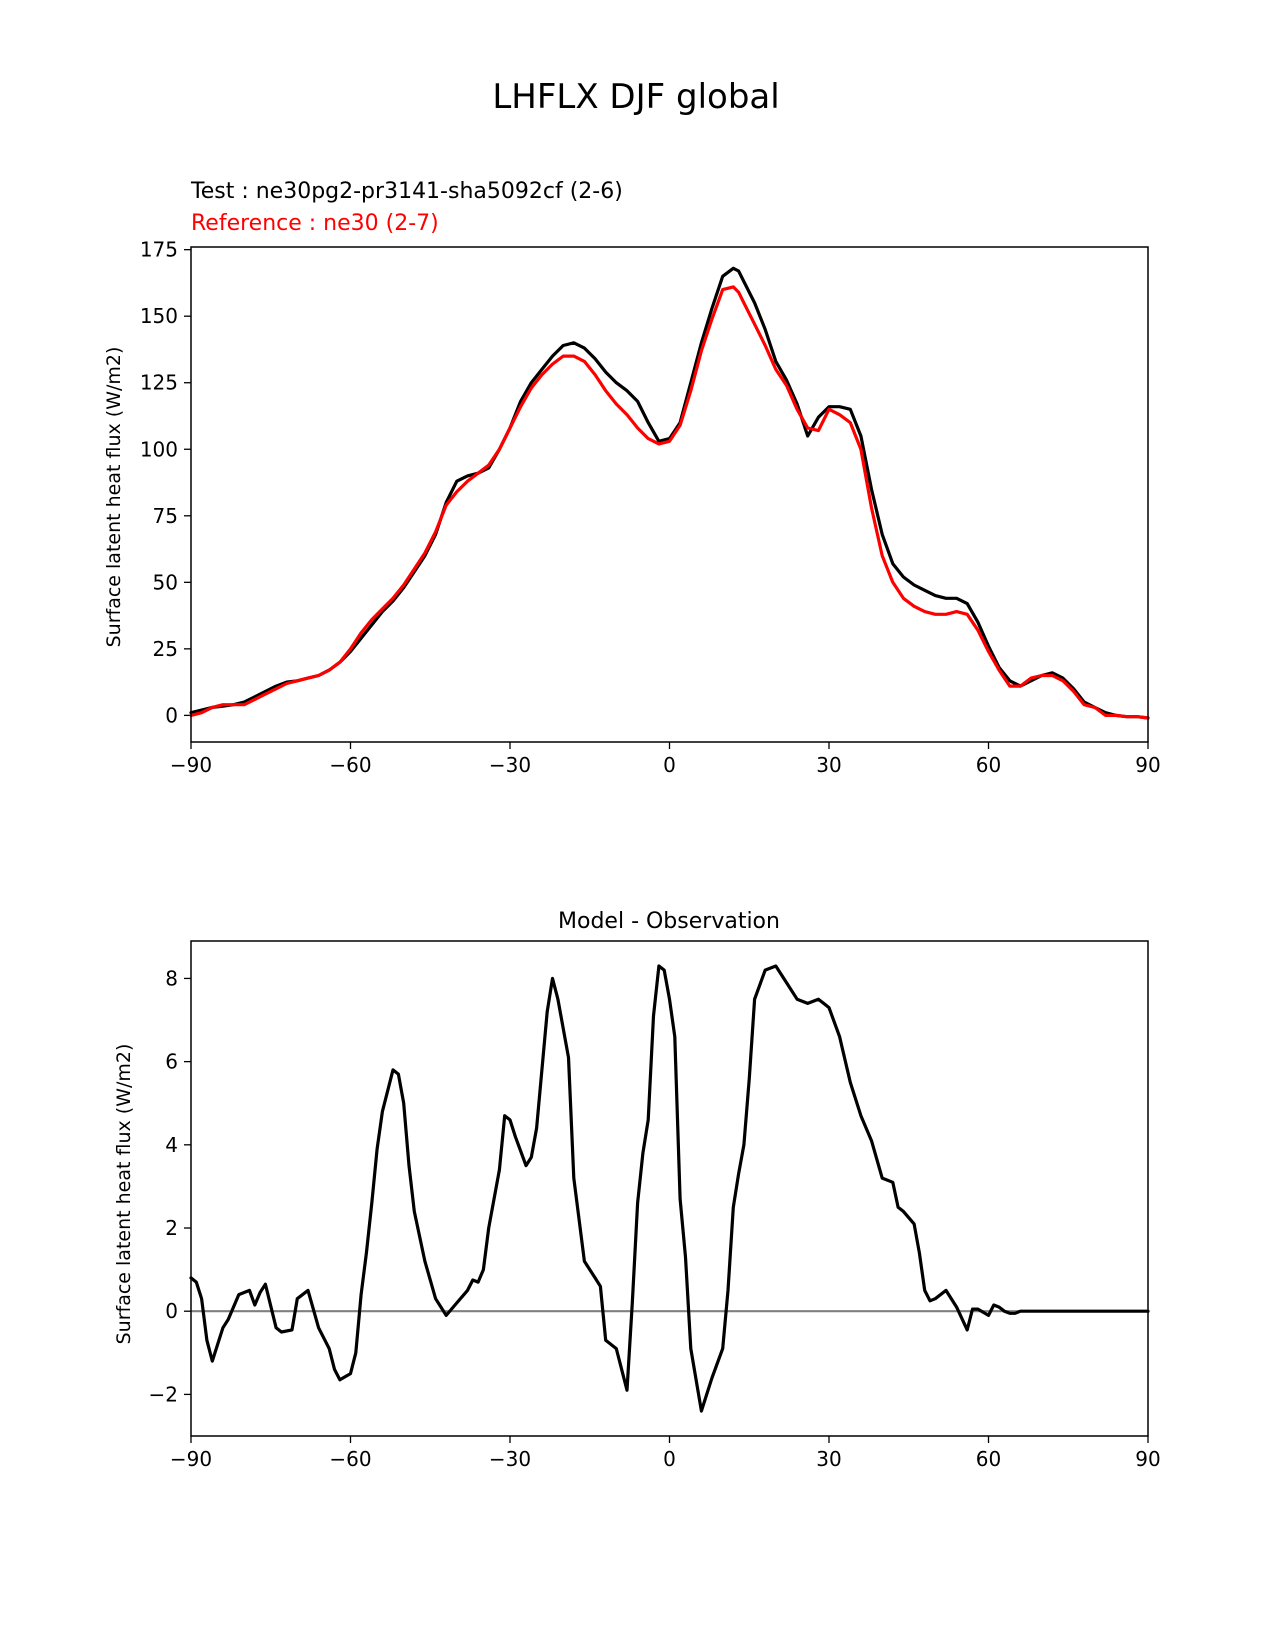 The image size is (1275, 1650). Describe the element at coordinates (159, 383) in the screenshot. I see `y-tick-label: 125` at that location.